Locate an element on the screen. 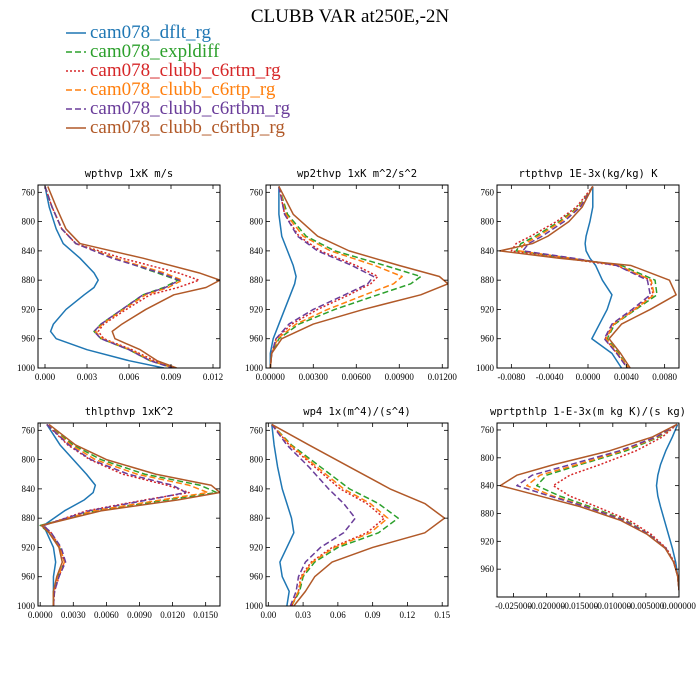 The image size is (700, 700). x-tick-label: -0.005000 is located at coordinates (646, 606).